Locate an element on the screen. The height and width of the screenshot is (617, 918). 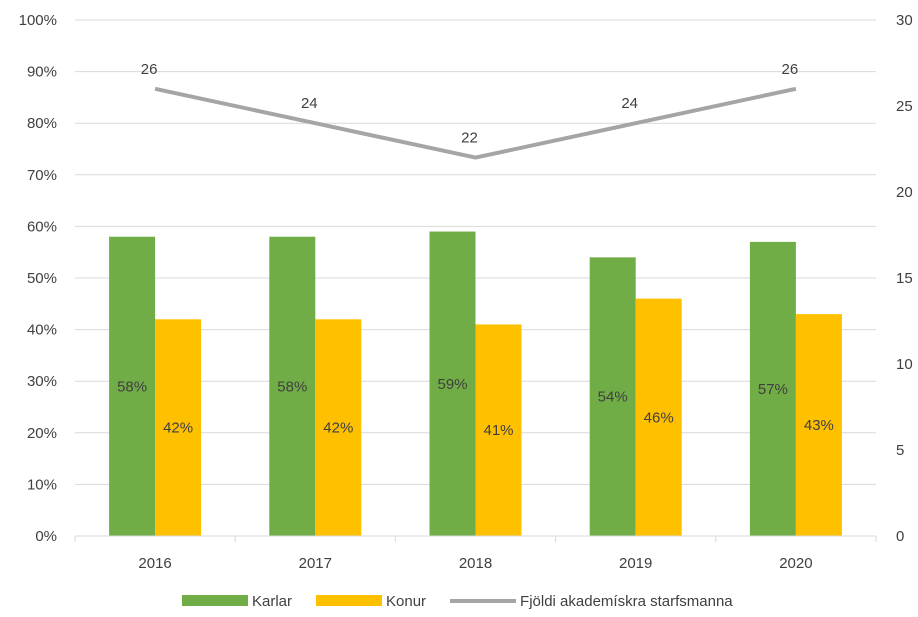
y-left-tick-label: 80% is located at coordinates (42, 123).